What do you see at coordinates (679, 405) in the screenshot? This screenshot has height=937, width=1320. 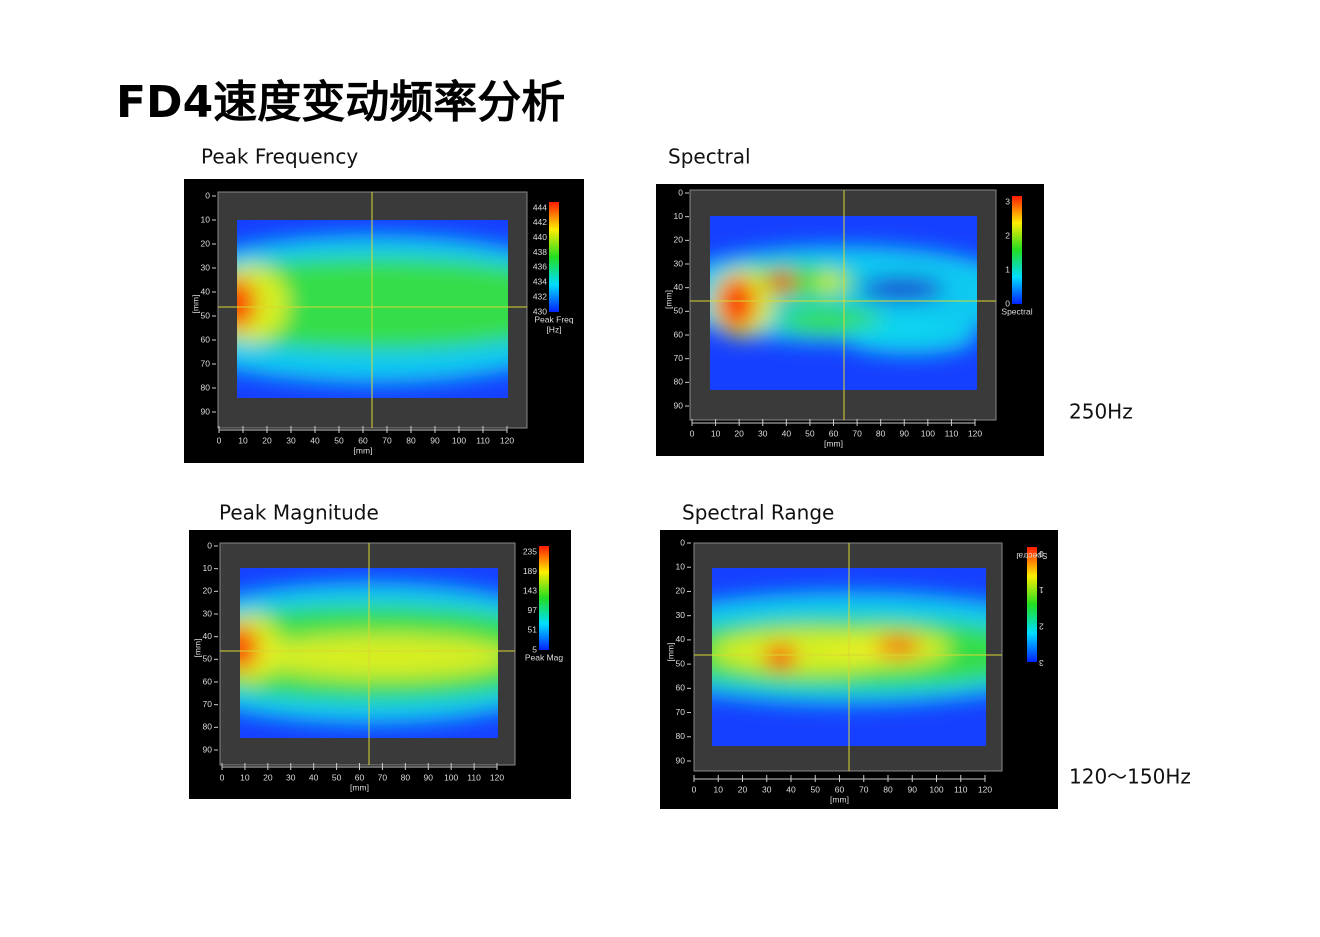 I see `y-tick-label: 90` at bounding box center [679, 405].